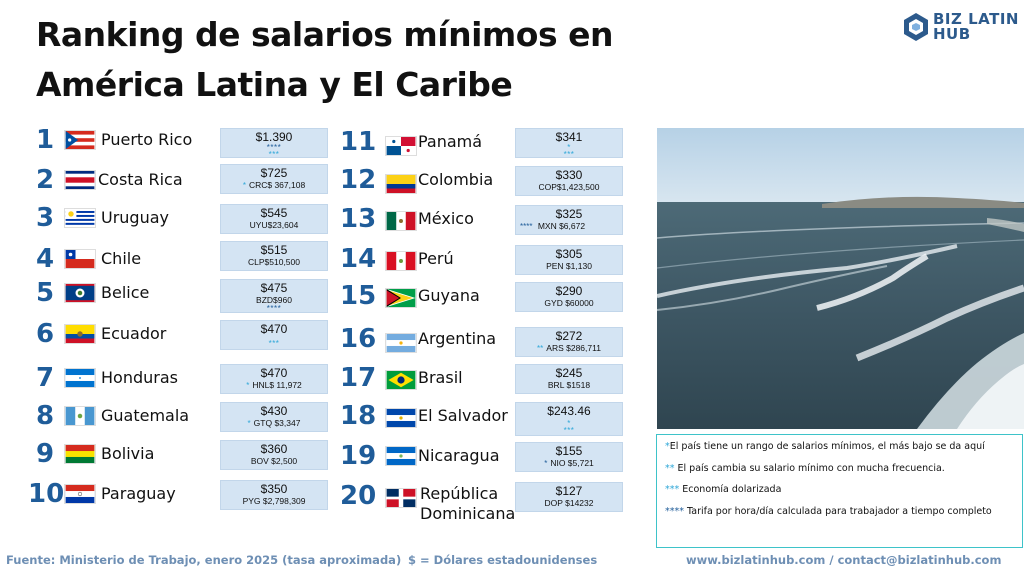 The width and height of the screenshot is (1024, 576). Describe the element at coordinates (436, 258) in the screenshot. I see `country-name: Perú` at that location.